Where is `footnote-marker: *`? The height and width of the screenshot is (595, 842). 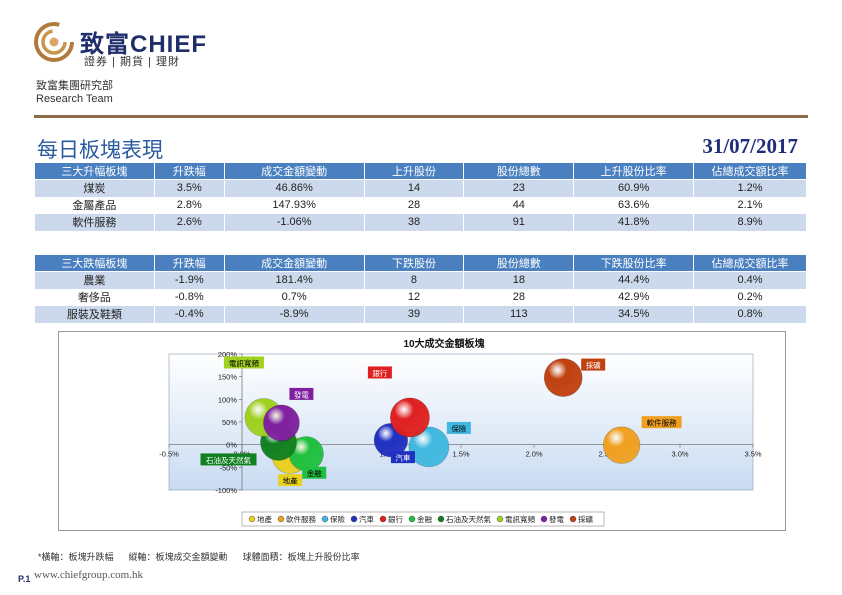 footnote-marker: * is located at coordinates (40, 557).